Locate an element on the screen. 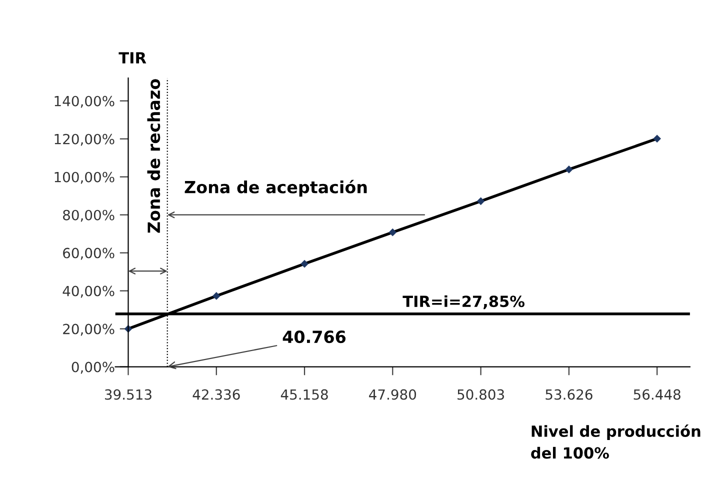 The width and height of the screenshot is (712, 482). x-tick-label: 39.513 is located at coordinates (128, 394).